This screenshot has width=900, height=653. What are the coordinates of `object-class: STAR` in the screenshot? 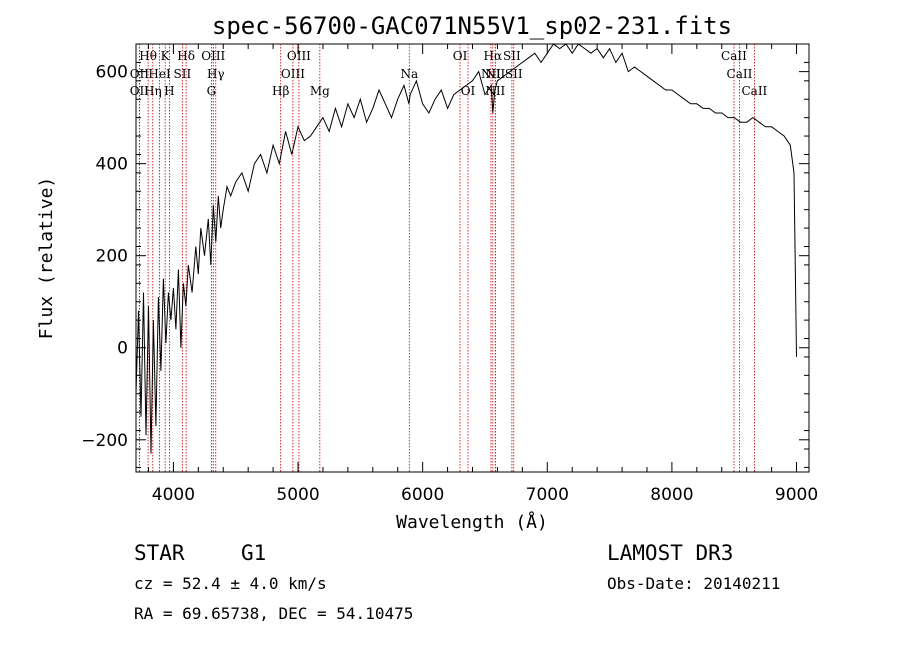 It's located at (159, 553).